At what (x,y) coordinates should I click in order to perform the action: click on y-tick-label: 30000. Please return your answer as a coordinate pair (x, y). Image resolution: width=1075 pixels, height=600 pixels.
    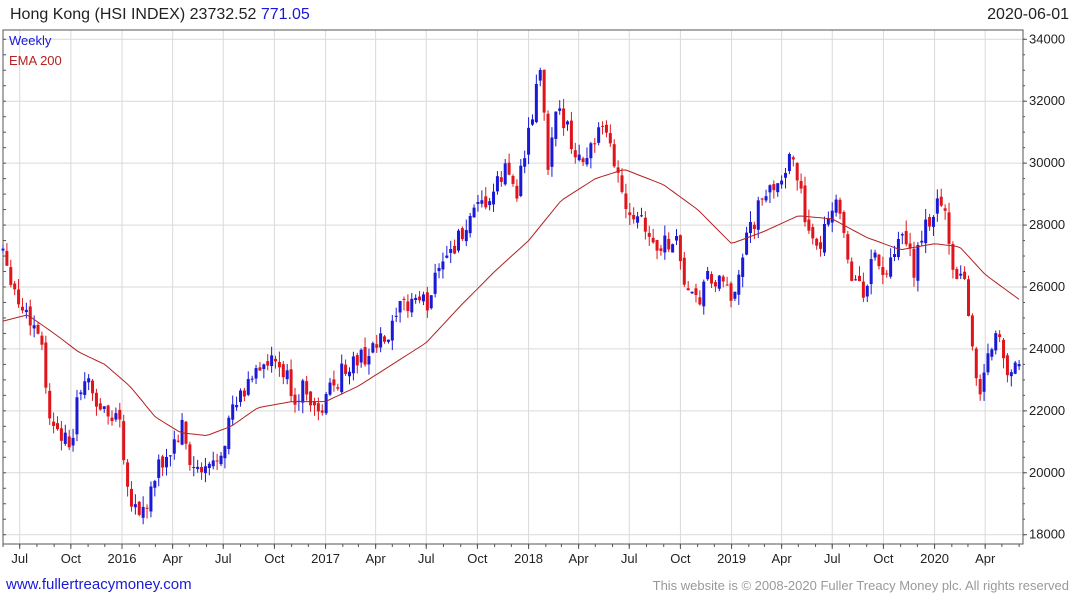
    Looking at the image, I should click on (1047, 162).